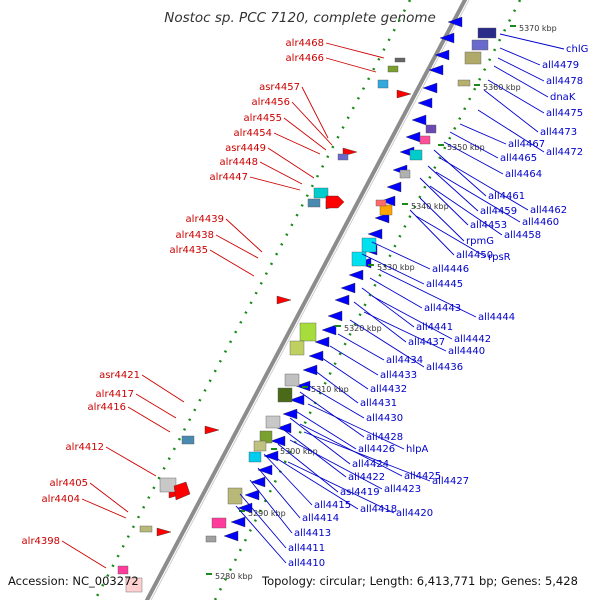 This screenshot has height=600, width=600. I want to click on reverse-gene-label: all4424, so click(370, 464).